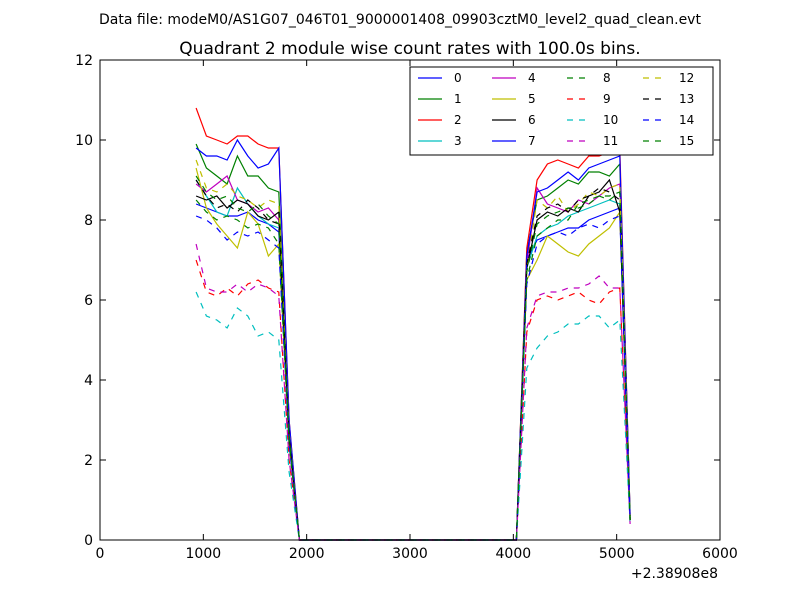 This screenshot has height=600, width=800. Describe the element at coordinates (458, 141) in the screenshot. I see `legend-label-3: 3` at that location.